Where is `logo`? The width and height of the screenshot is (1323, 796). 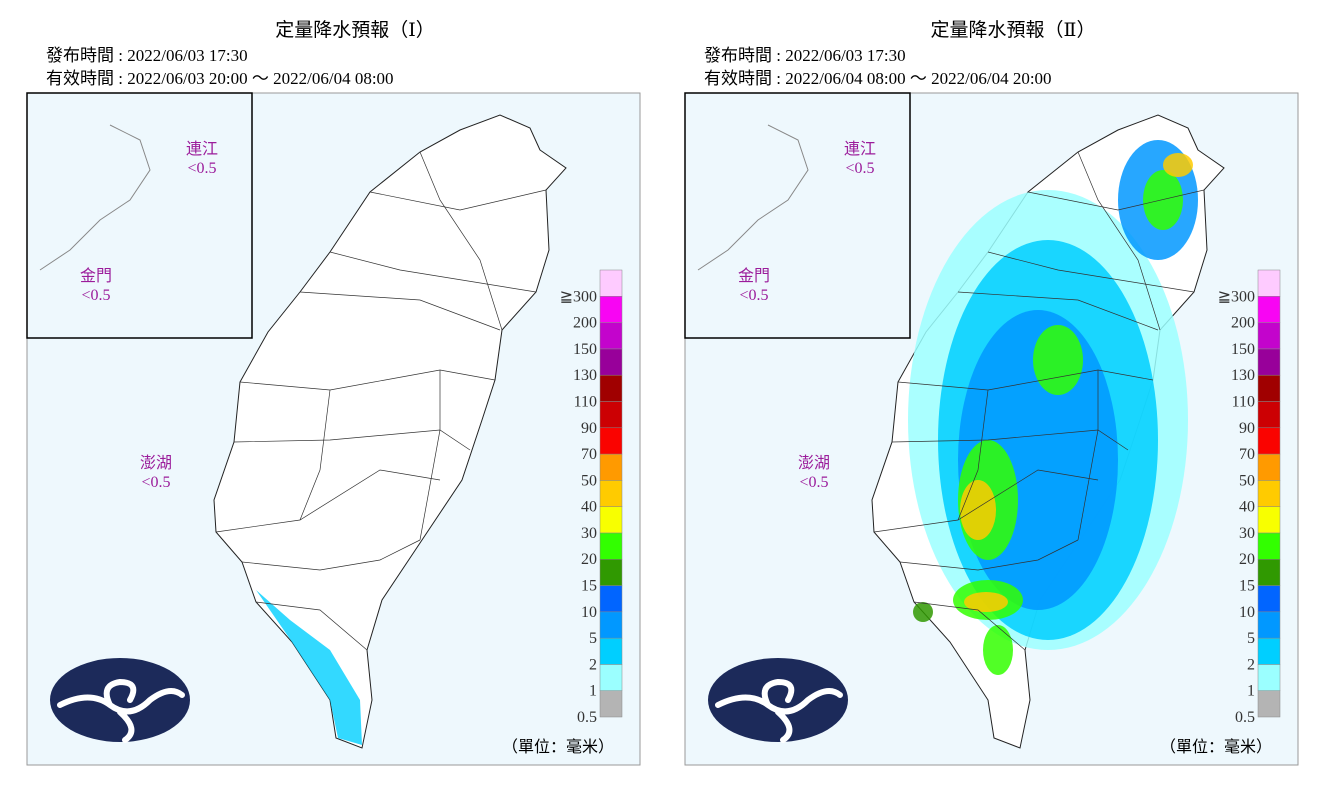 logo is located at coordinates (120, 700).